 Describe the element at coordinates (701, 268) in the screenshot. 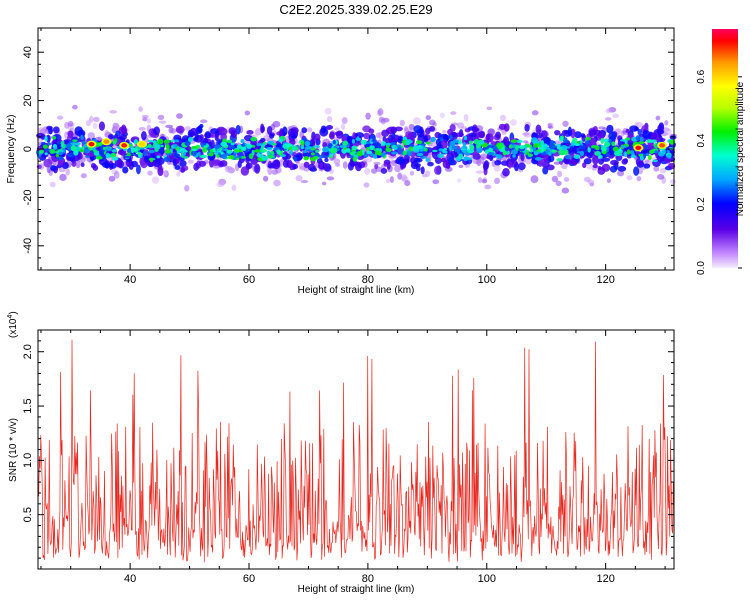

I see `colorbar-tick-label: 0.0` at that location.